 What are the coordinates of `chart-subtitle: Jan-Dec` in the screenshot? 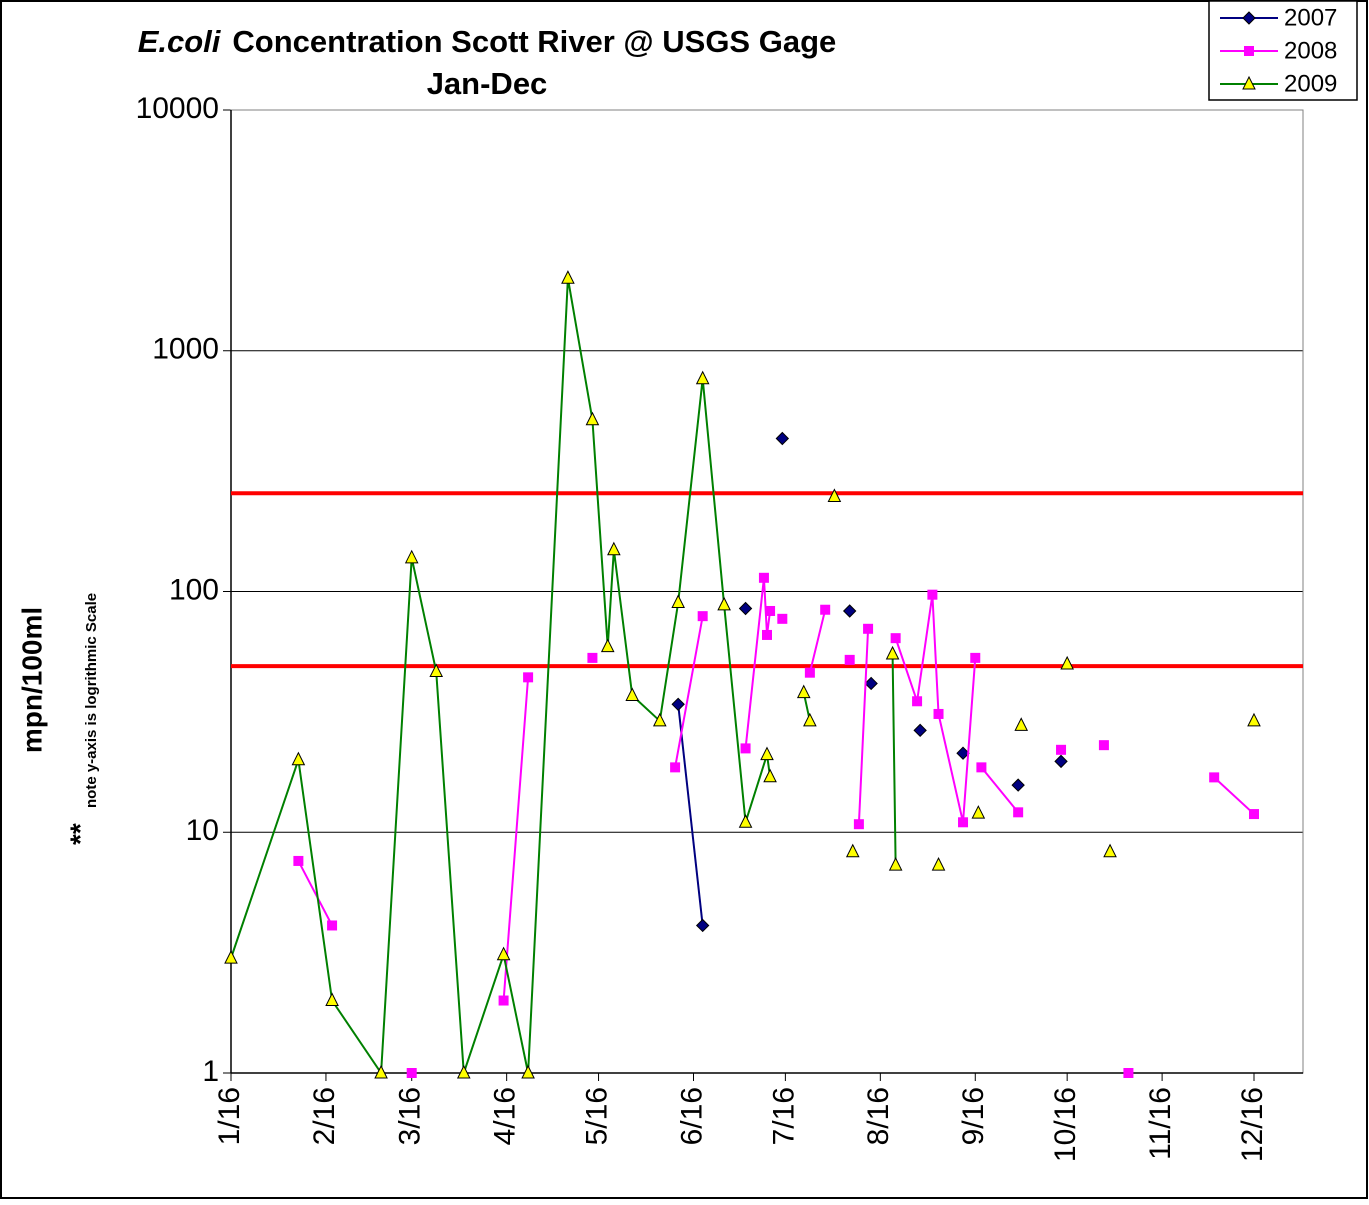 It's located at (487, 83).